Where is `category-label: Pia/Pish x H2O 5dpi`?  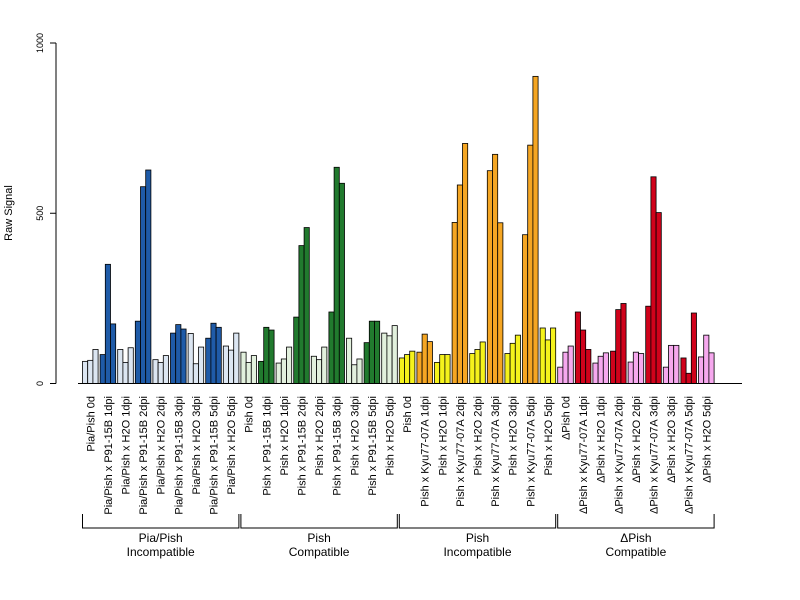
category-label: Pia/Pish x H2O 5dpi is located at coordinates (232, 445).